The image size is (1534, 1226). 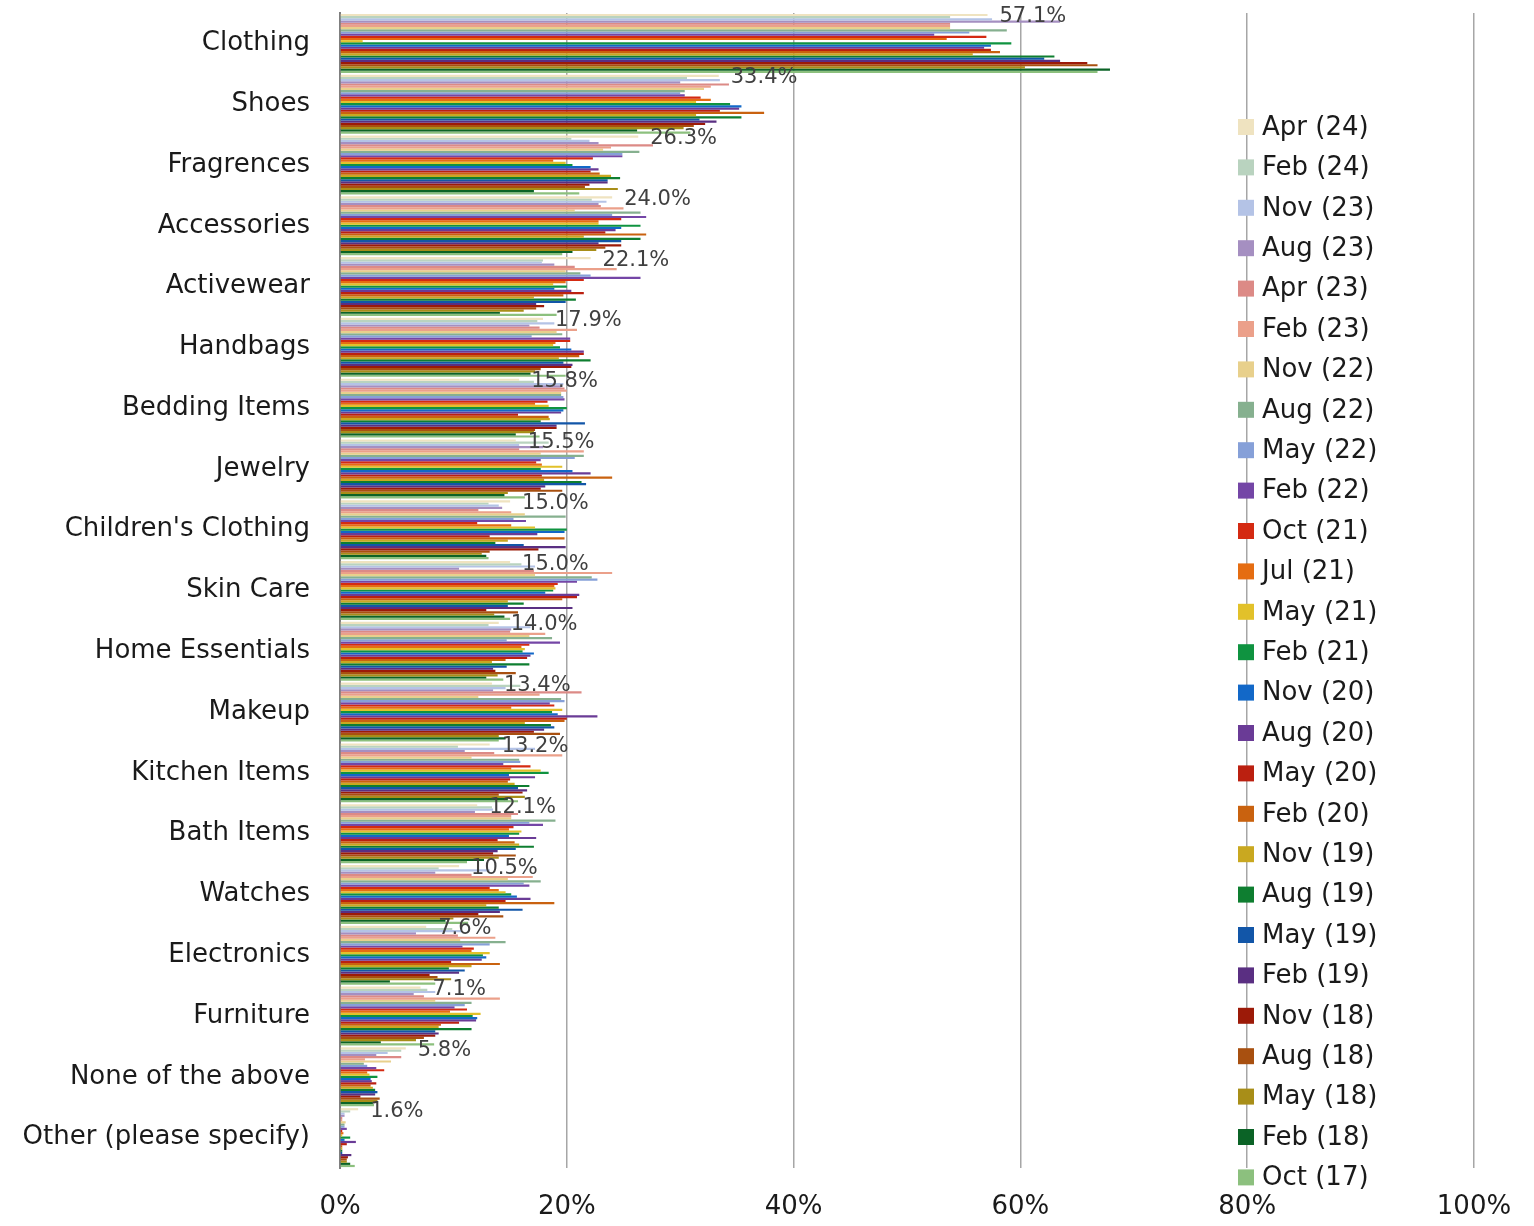 I want to click on legend-label: May (20), so click(x=1320, y=772).